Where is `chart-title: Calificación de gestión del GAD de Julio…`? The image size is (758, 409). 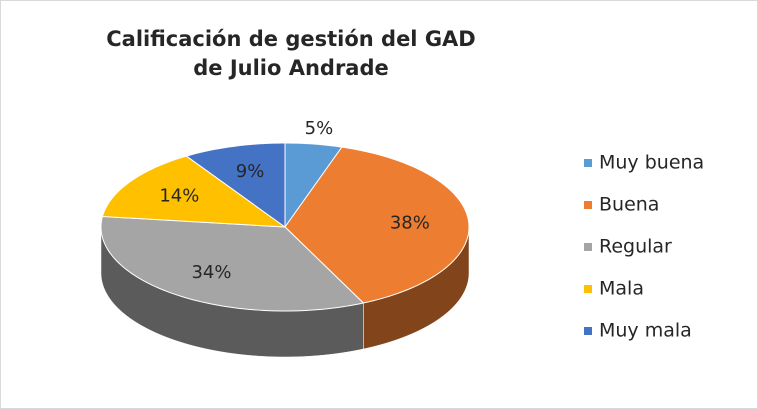 chart-title: Calificación de gestión del GAD de Julio… is located at coordinates (291, 53).